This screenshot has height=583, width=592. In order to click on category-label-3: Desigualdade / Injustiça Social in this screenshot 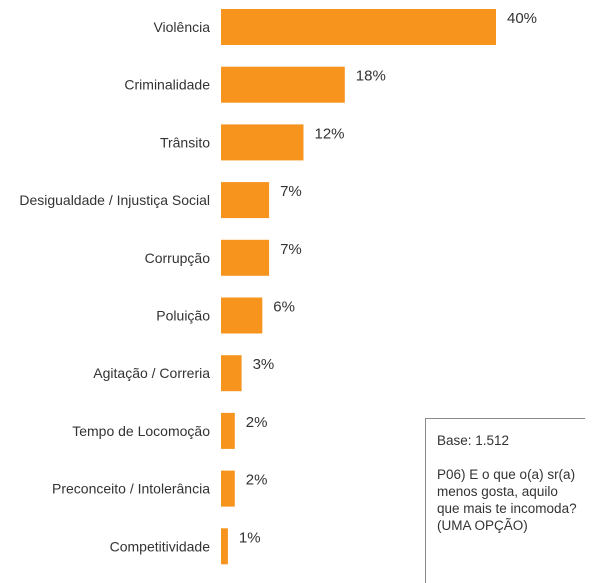, I will do `click(114, 200)`.